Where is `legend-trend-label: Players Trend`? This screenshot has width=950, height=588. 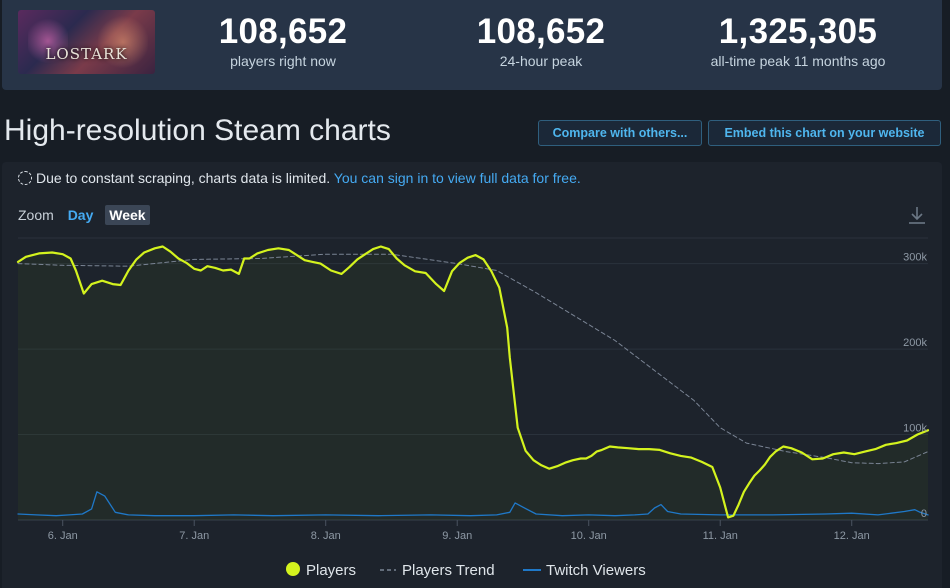
legend-trend-label: Players Trend is located at coordinates (448, 570).